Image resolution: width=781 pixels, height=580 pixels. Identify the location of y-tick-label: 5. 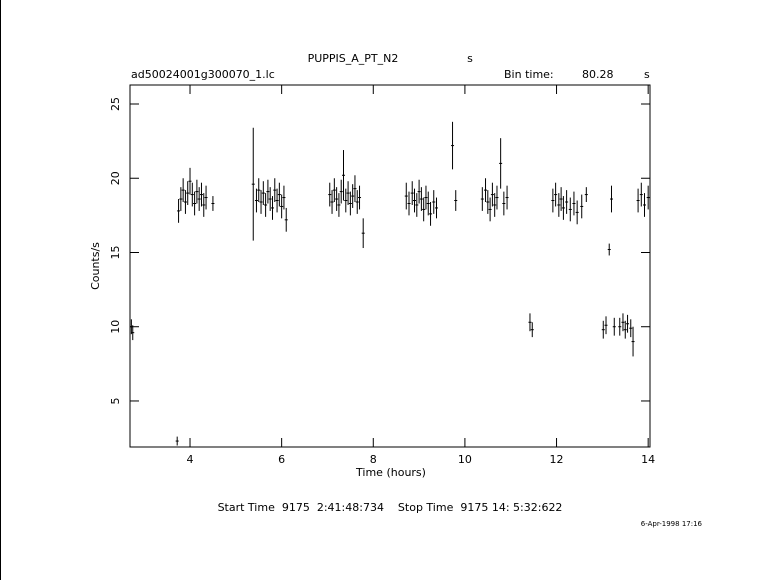
(115, 400).